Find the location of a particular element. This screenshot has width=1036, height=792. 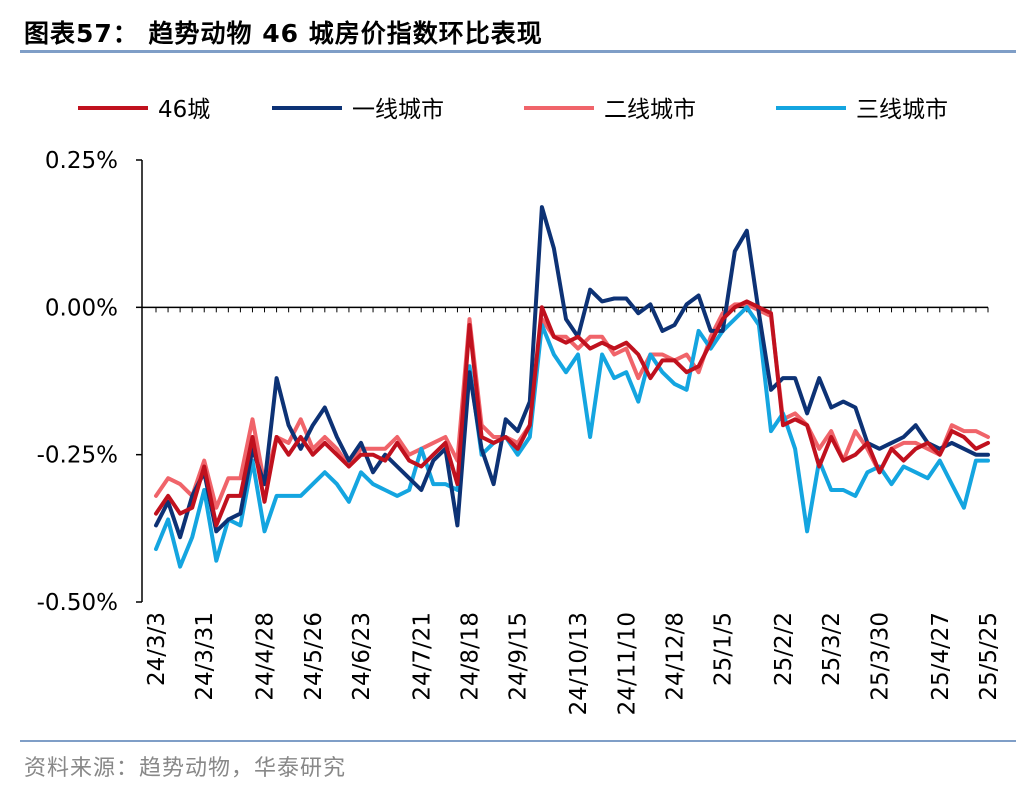

legend-label: 一线城市 is located at coordinates (398, 110).